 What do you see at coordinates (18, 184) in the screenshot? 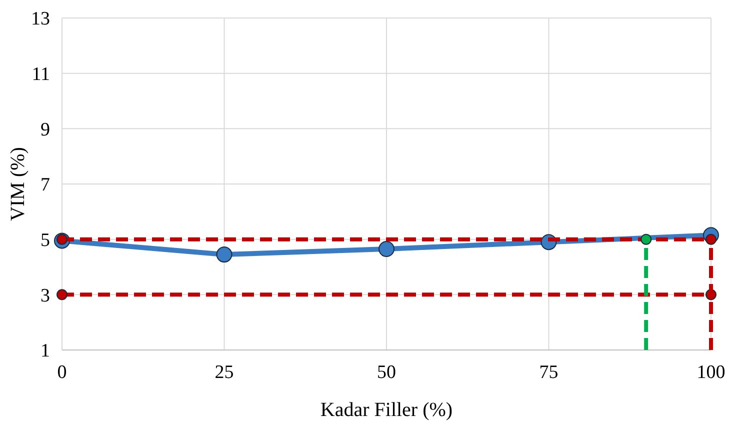
I see `y-axis-title: VIM (%)` at bounding box center [18, 184].